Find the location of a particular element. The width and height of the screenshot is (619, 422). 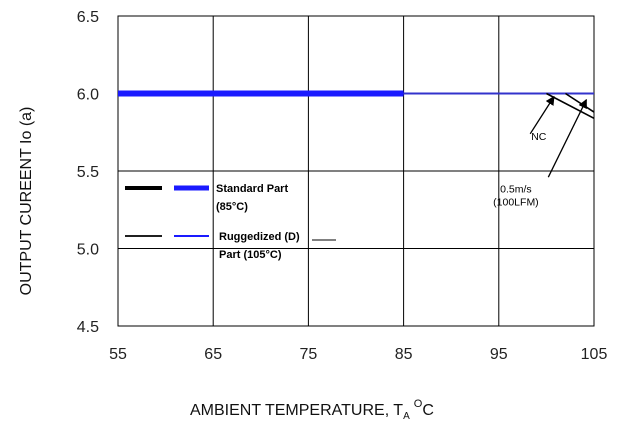

legend-label: Standard Part is located at coordinates (252, 189).